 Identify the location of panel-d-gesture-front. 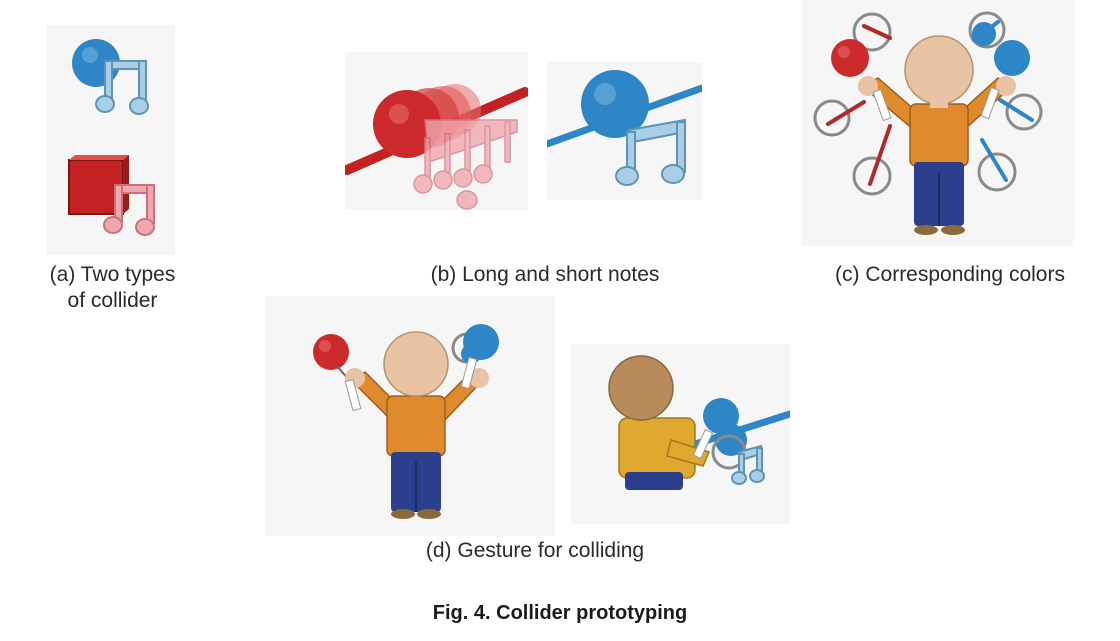
(410, 416).